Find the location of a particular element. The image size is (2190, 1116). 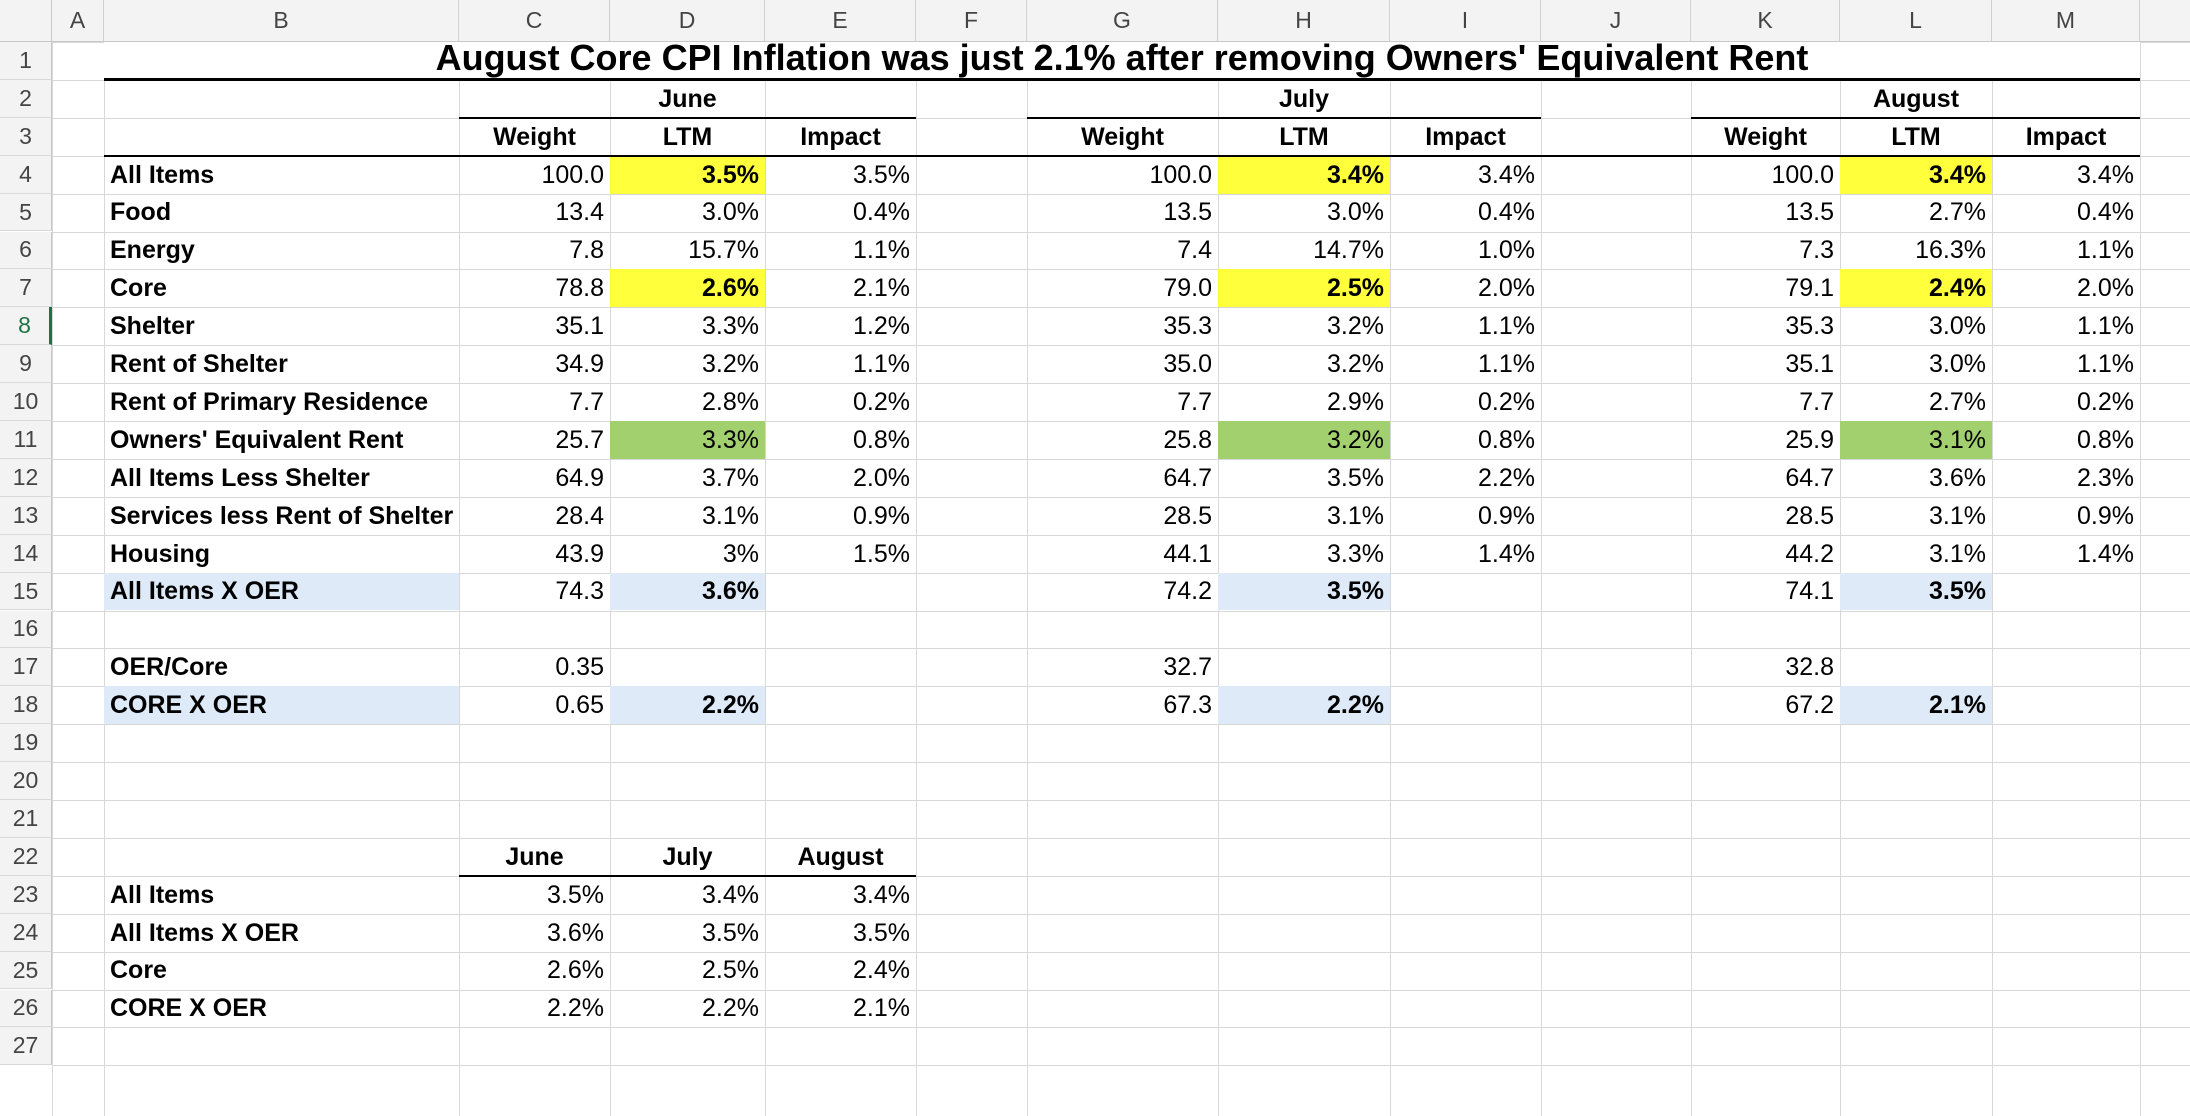

value-cell: 3.2% is located at coordinates (1304, 440).